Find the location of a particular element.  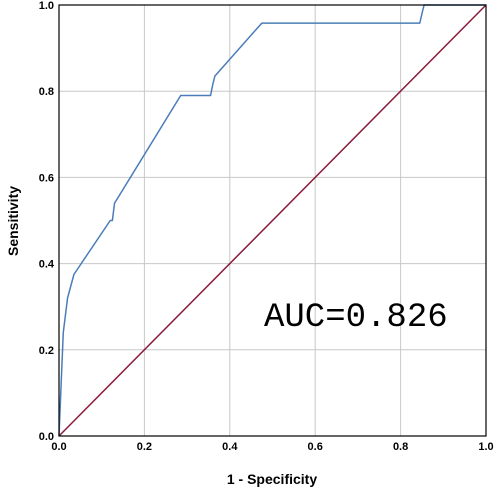

y-tick-label: 1.0 is located at coordinates (46, 6).